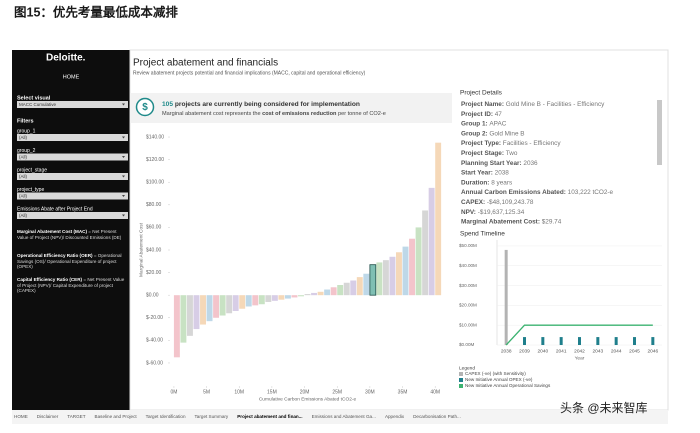  Describe the element at coordinates (435, 392) in the screenshot. I see `x-tick-label: 40M` at that location.